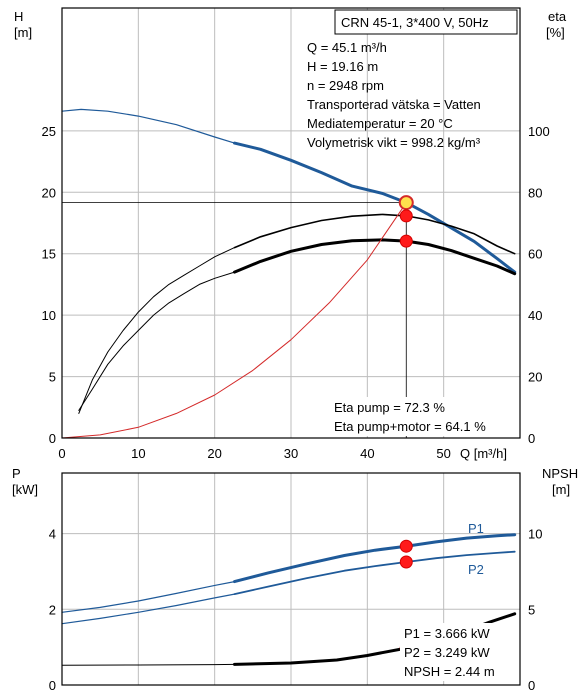  What do you see at coordinates (52, 377) in the screenshot?
I see `y-left-tick-label: 5` at bounding box center [52, 377].